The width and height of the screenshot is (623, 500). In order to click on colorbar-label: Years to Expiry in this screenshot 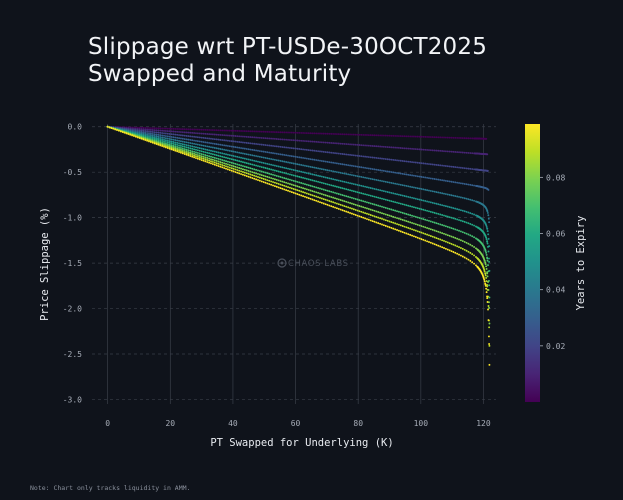, I will do `click(581, 263)`.